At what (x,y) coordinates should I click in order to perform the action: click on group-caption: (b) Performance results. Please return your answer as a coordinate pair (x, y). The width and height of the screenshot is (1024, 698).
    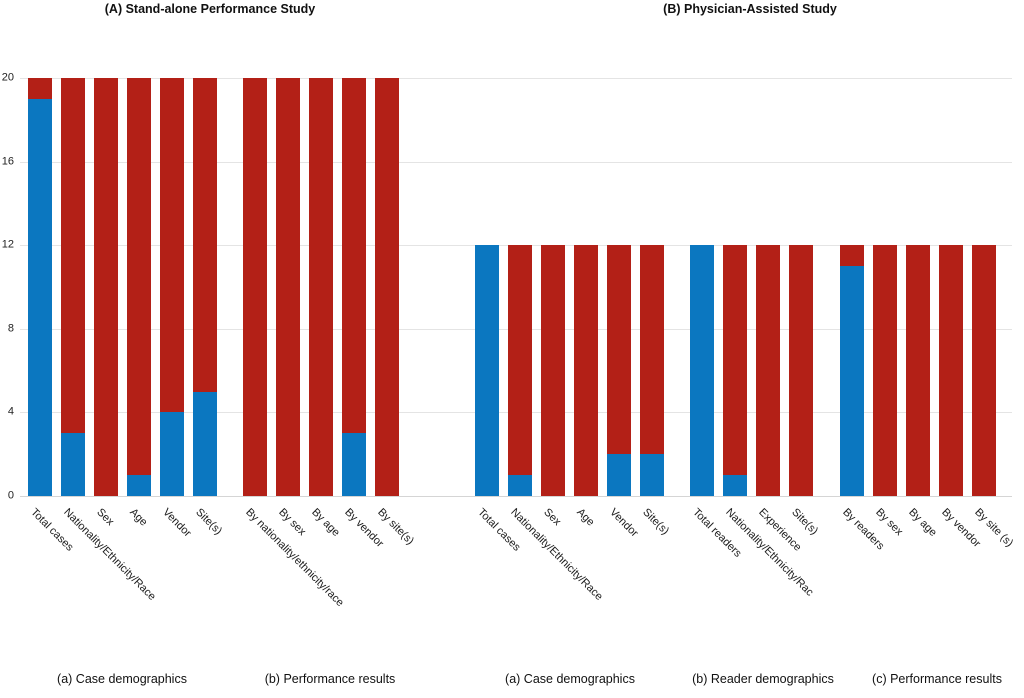
    Looking at the image, I should click on (330, 679).